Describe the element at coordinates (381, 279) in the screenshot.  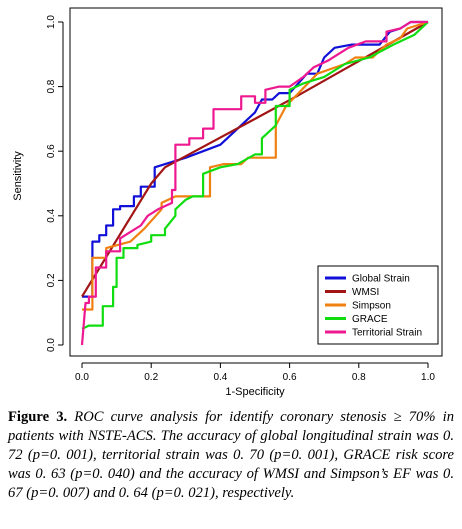
I see `legend-label: Global Strain` at that location.